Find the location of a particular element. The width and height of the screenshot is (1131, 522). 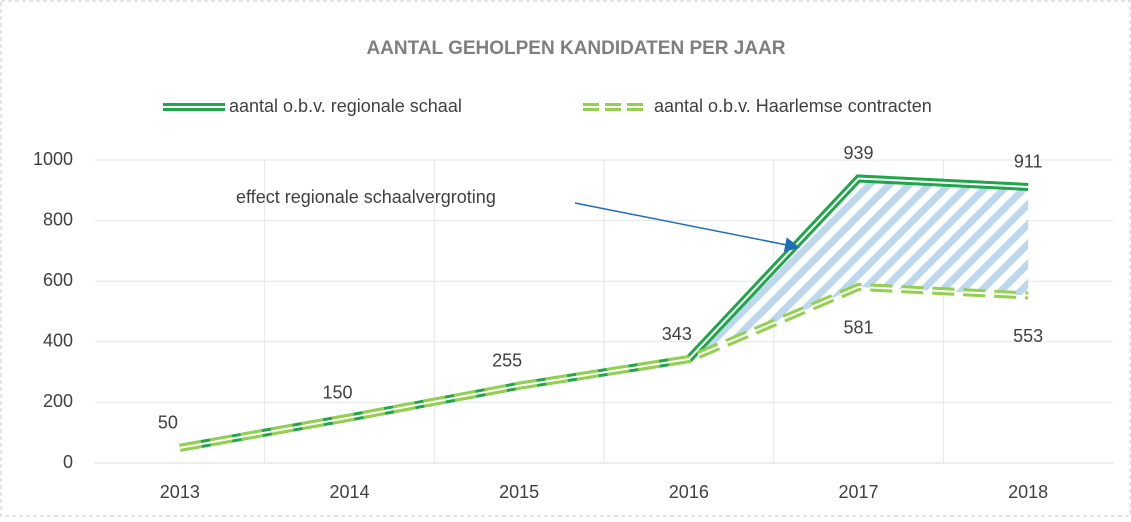

data-label: 150 is located at coordinates (337, 392).